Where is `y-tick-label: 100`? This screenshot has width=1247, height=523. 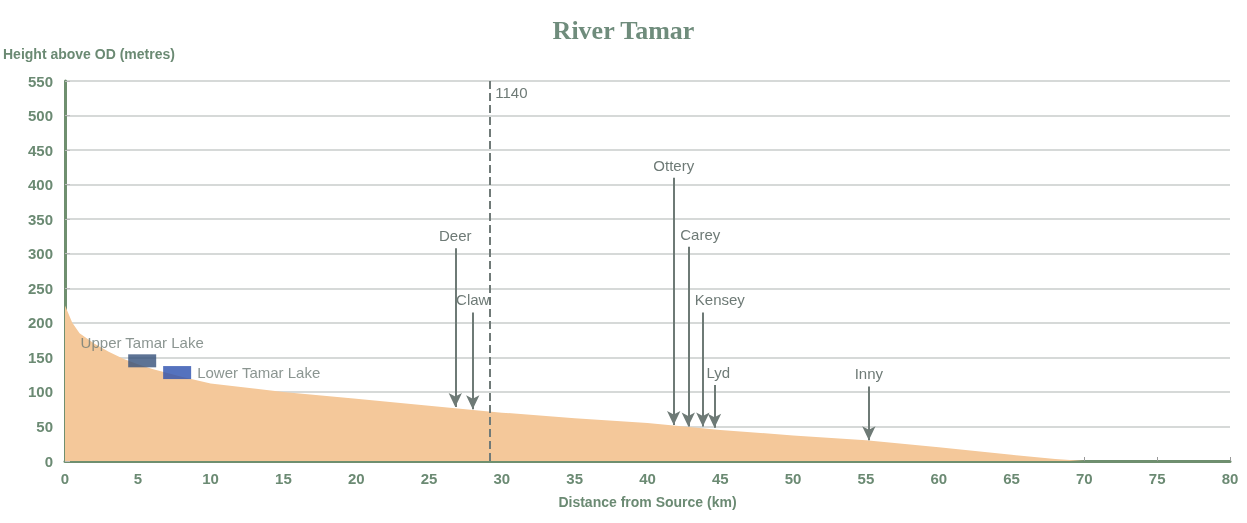 y-tick-label: 100 is located at coordinates (40, 392).